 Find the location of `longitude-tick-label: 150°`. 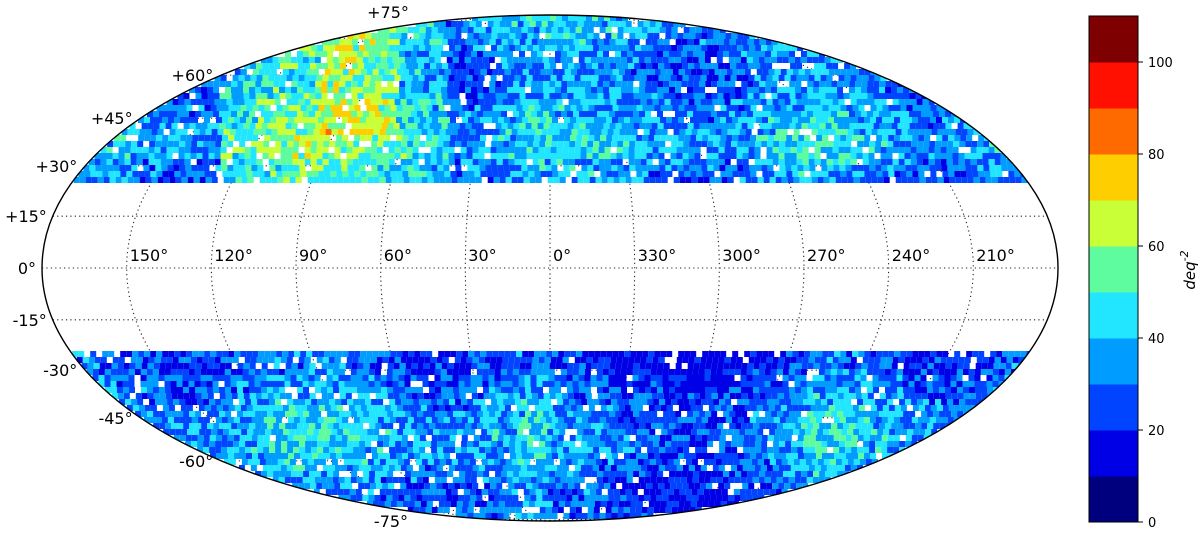

longitude-tick-label: 150° is located at coordinates (149, 255).